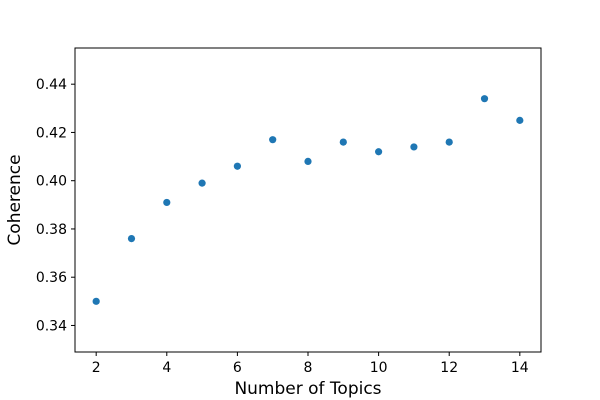 This screenshot has height=400, width=600. I want to click on x-tick-label: 6, so click(237, 368).